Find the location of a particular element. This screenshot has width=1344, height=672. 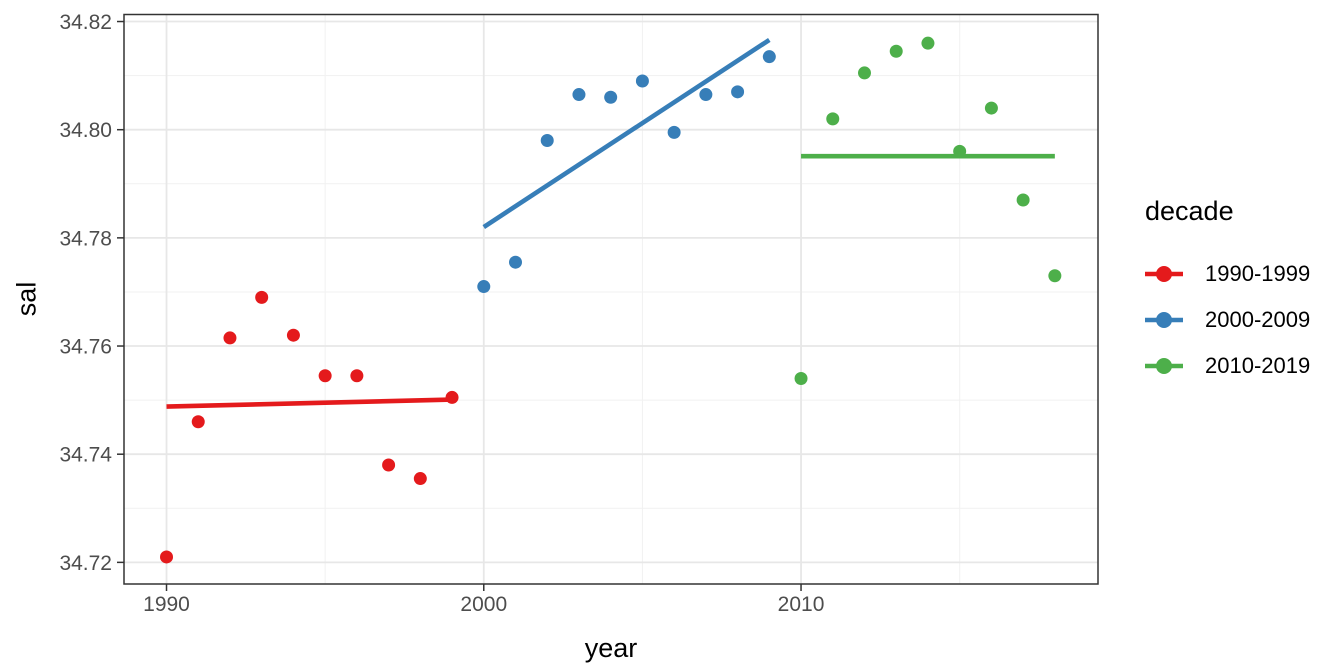

legend: decade 1990-1999 2000-2009 2010-2019 is located at coordinates (1227, 296).